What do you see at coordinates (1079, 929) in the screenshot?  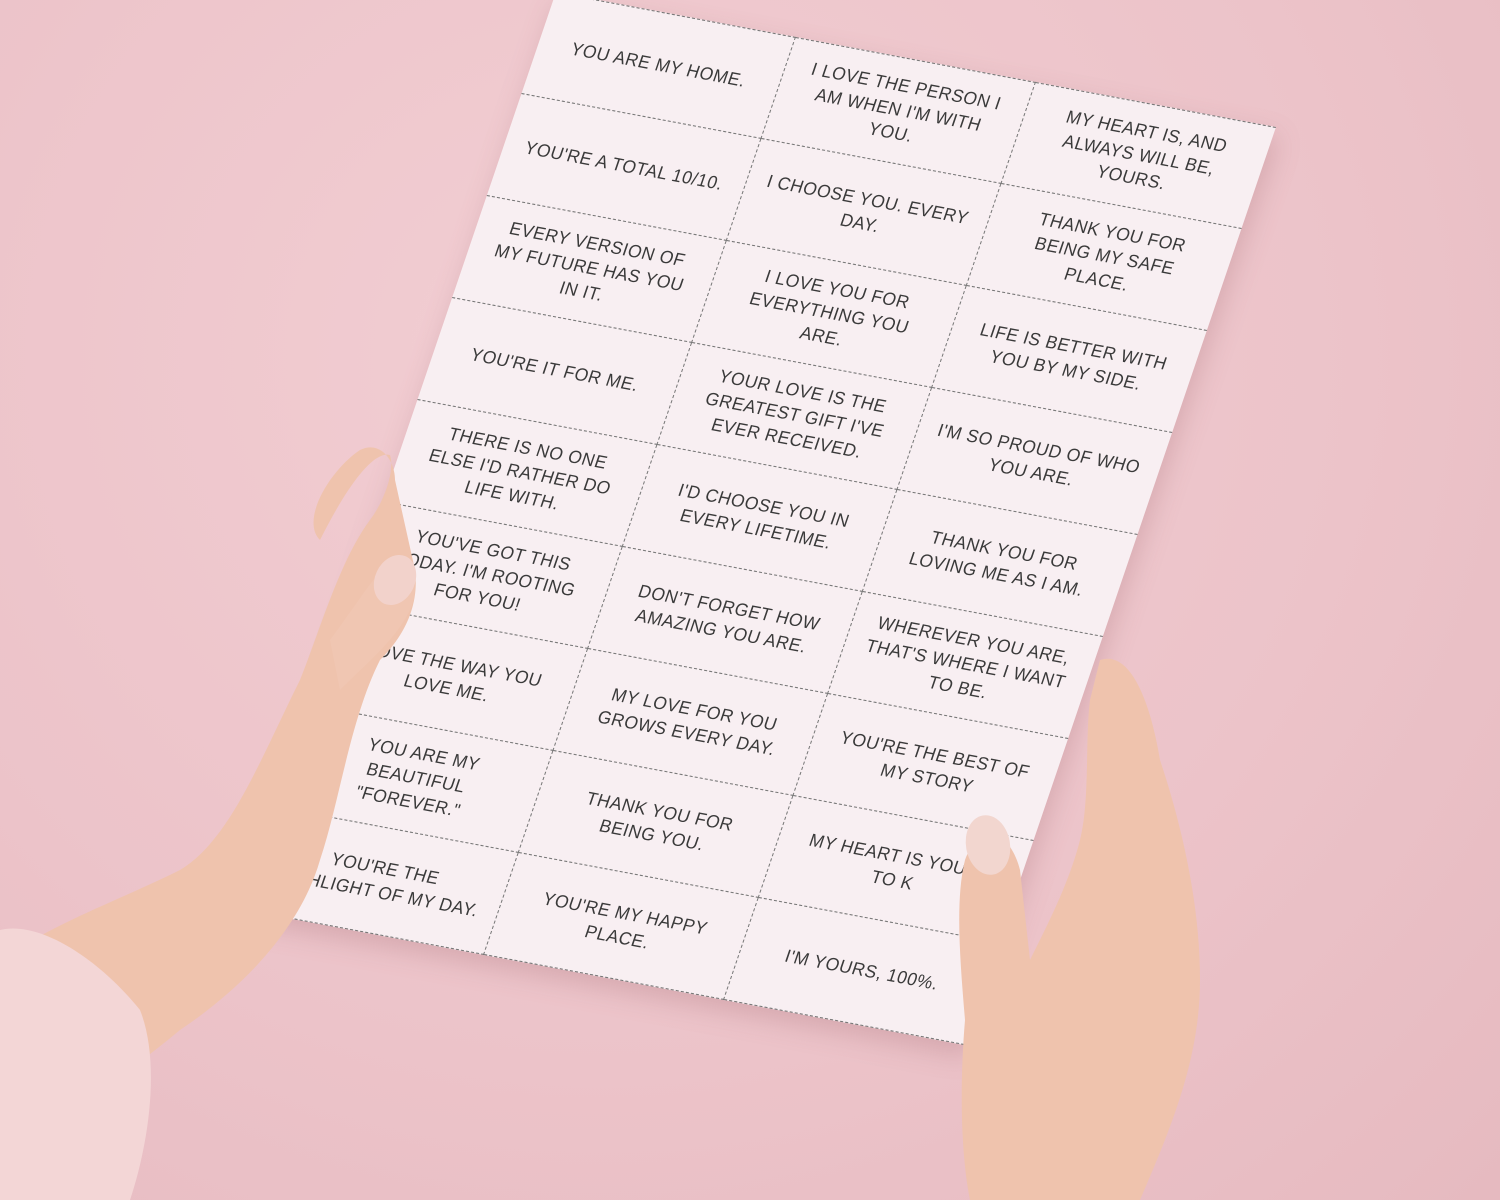 I see `right-hand` at bounding box center [1079, 929].